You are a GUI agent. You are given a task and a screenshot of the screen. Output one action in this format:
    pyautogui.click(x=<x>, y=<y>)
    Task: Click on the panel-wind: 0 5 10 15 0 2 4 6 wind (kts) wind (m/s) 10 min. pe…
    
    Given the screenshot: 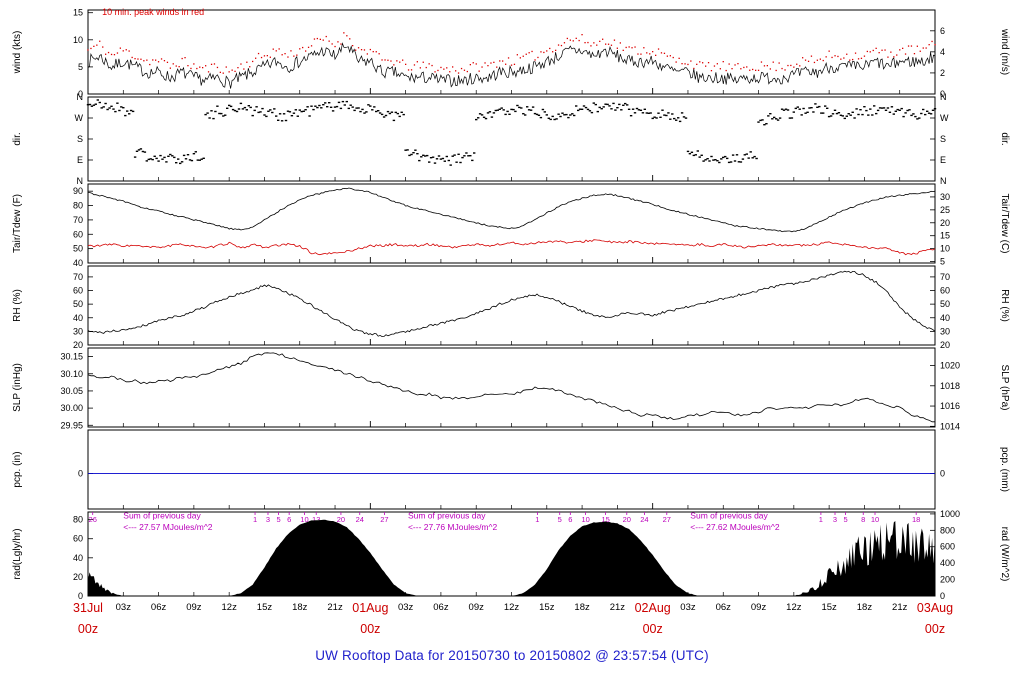 What is the action you would take?
    pyautogui.click(x=511, y=53)
    